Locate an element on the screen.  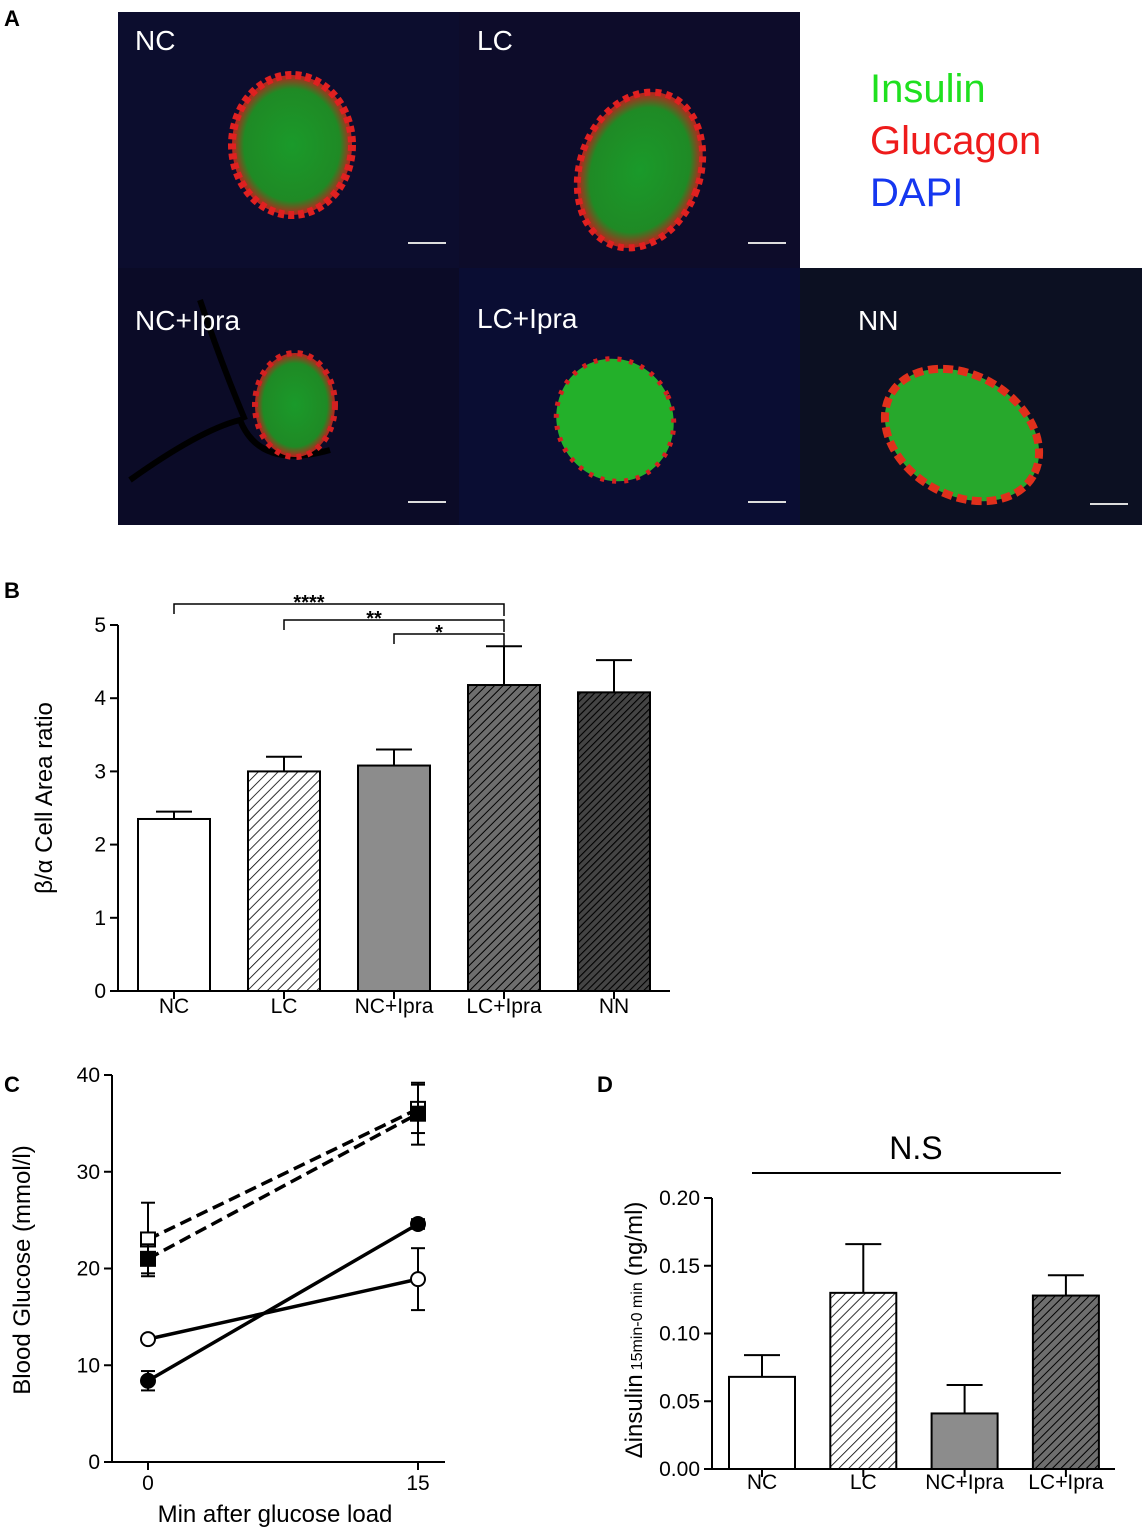
x-tick-label: 15 is located at coordinates (417, 1483).